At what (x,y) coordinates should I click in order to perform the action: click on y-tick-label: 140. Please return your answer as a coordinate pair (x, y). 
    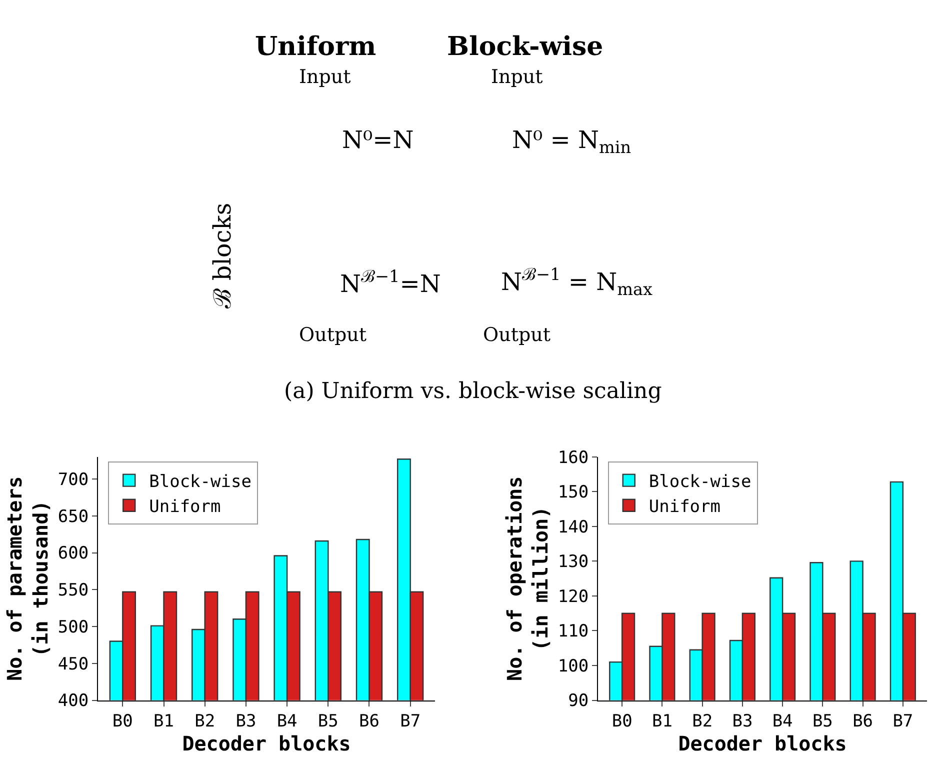
    Looking at the image, I should click on (573, 527).